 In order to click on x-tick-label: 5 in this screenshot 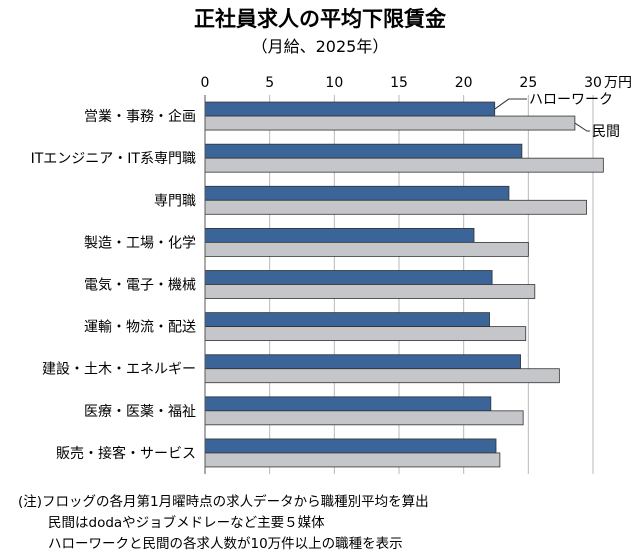, I will do `click(269, 83)`.